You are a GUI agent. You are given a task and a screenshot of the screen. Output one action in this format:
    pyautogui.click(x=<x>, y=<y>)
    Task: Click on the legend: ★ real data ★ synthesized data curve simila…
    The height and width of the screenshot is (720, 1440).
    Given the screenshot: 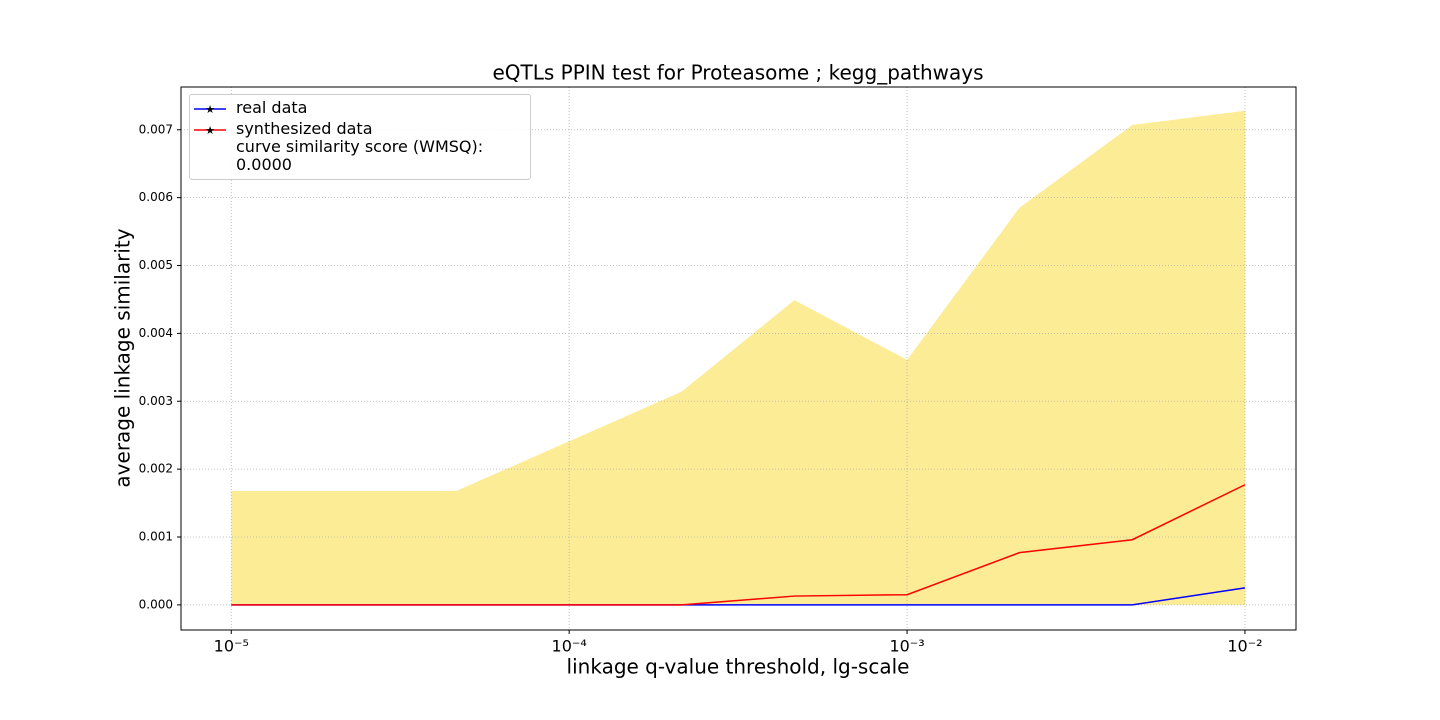 What is the action you would take?
    pyautogui.click(x=360, y=137)
    